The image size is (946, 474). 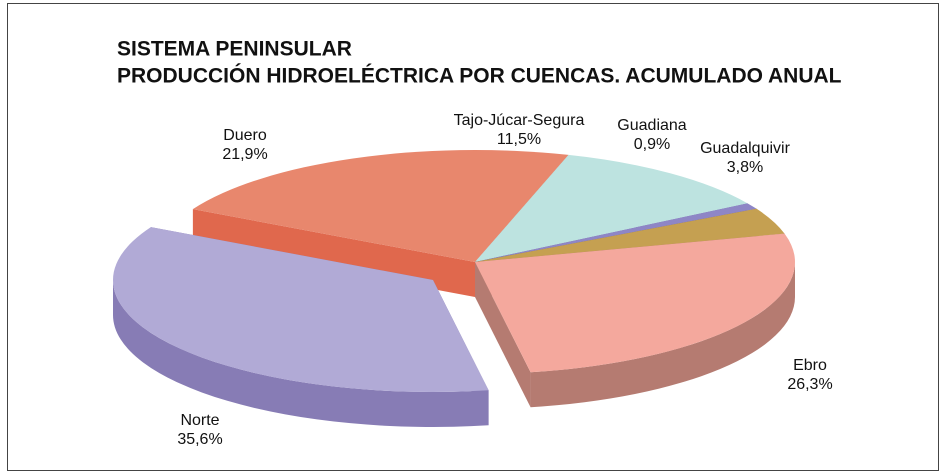 What do you see at coordinates (199, 439) in the screenshot?
I see `slice-value-label: 35,6%` at bounding box center [199, 439].